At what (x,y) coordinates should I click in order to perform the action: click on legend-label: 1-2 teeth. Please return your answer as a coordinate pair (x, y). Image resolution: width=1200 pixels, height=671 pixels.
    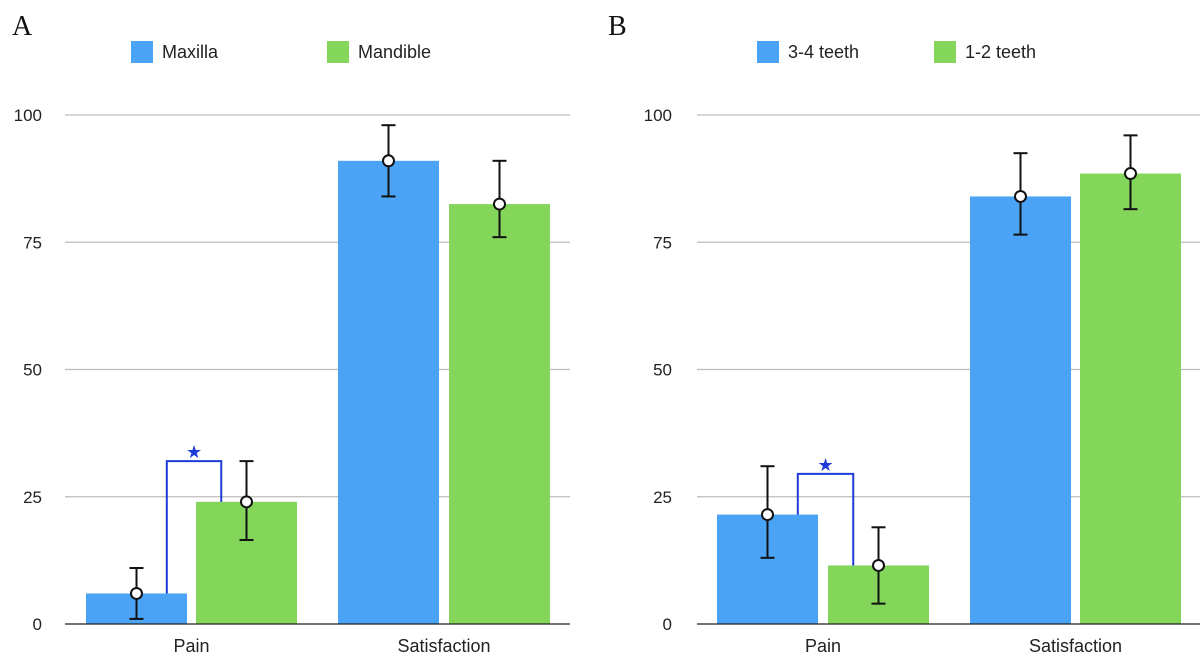
    Looking at the image, I should click on (1000, 52).